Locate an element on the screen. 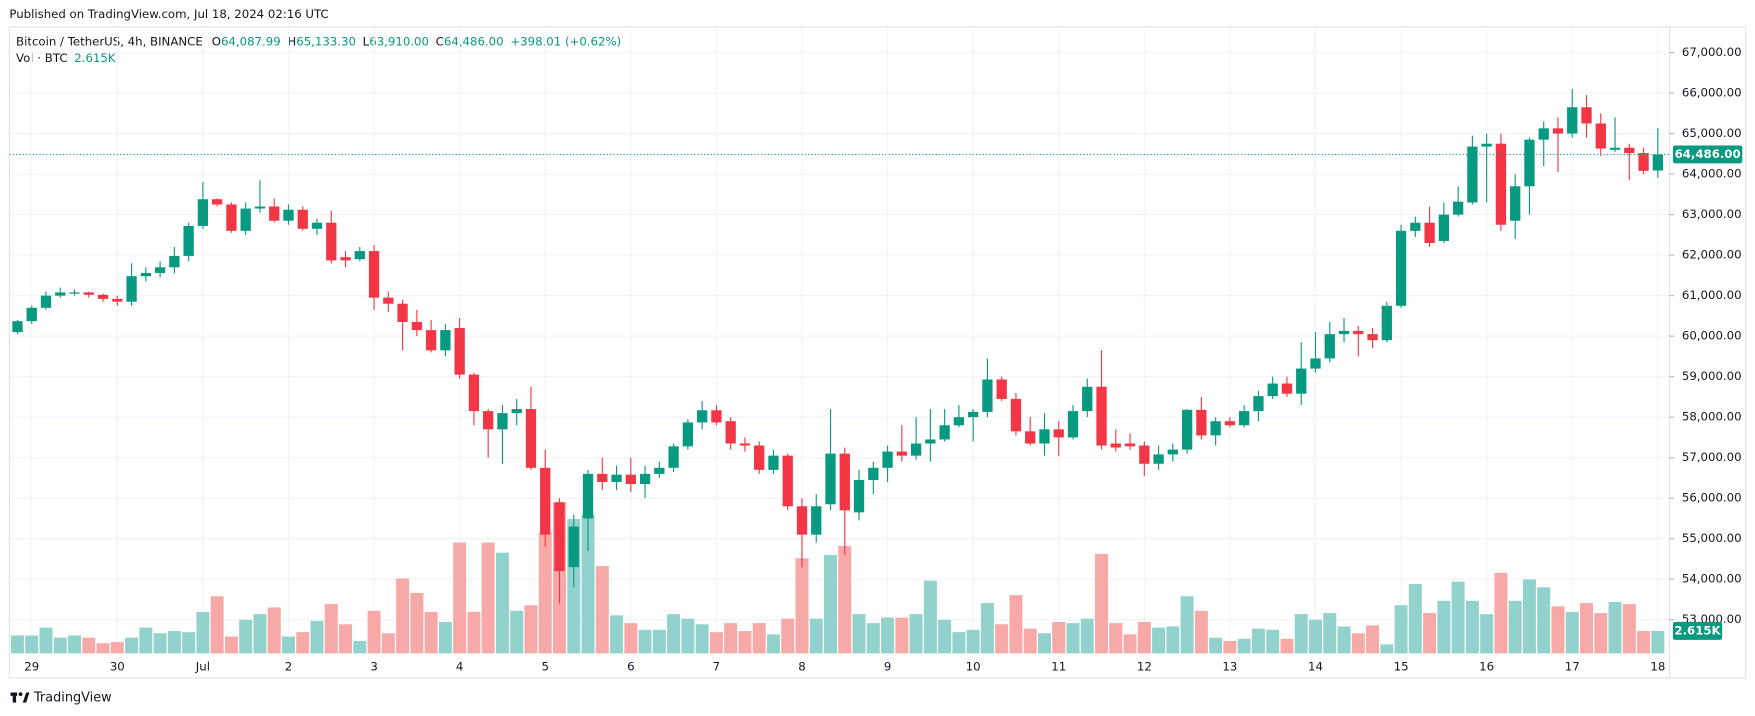 The image size is (1755, 716). legend-value: 64,486.00 is located at coordinates (474, 41).